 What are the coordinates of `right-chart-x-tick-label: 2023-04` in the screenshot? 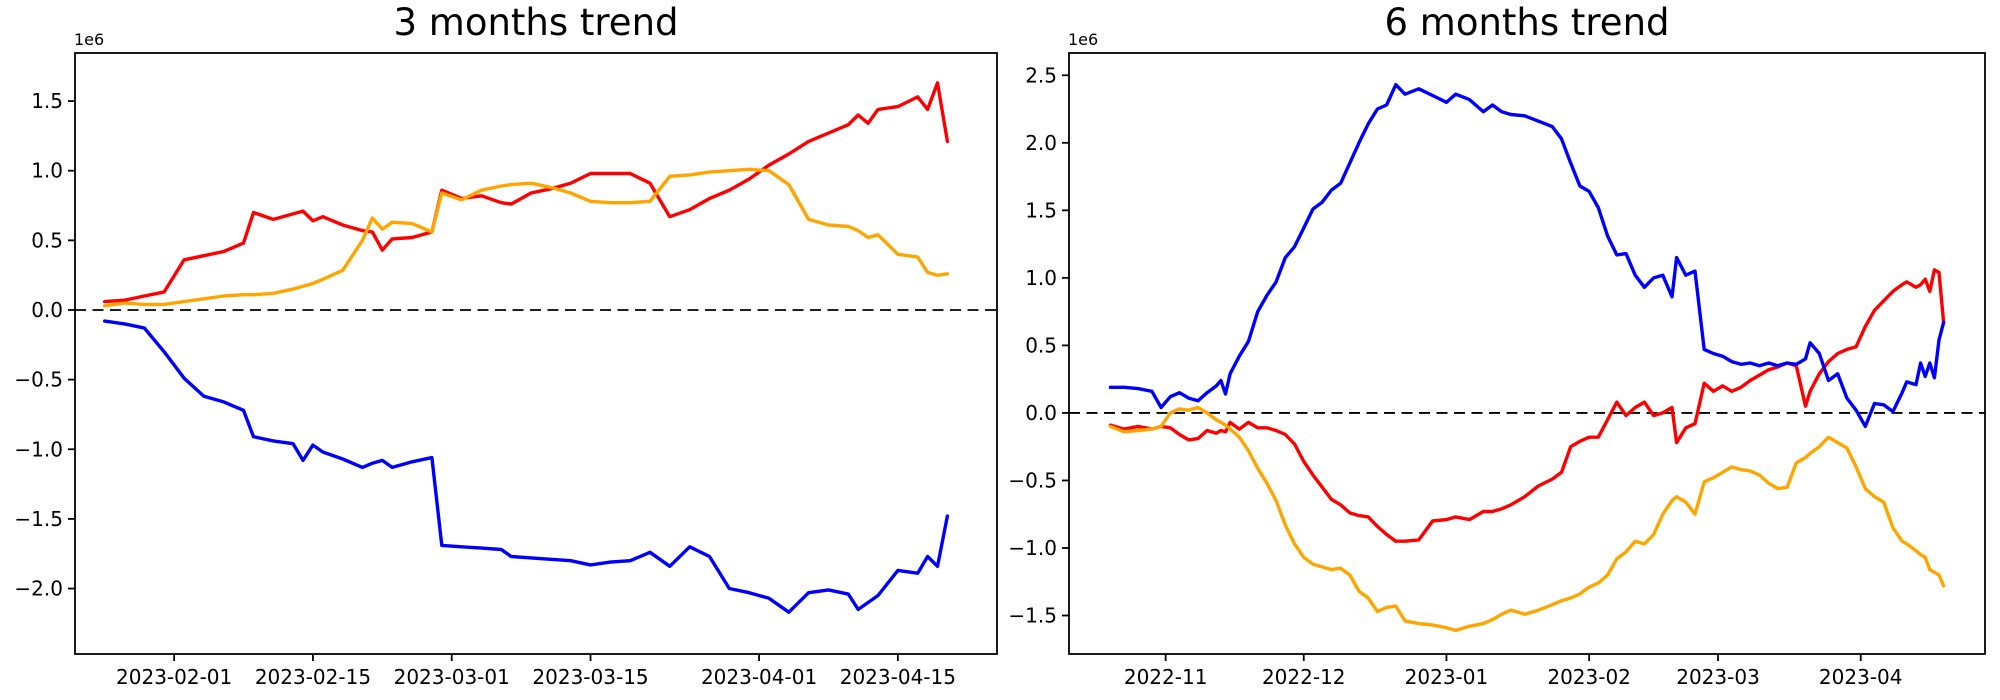 It's located at (1861, 677).